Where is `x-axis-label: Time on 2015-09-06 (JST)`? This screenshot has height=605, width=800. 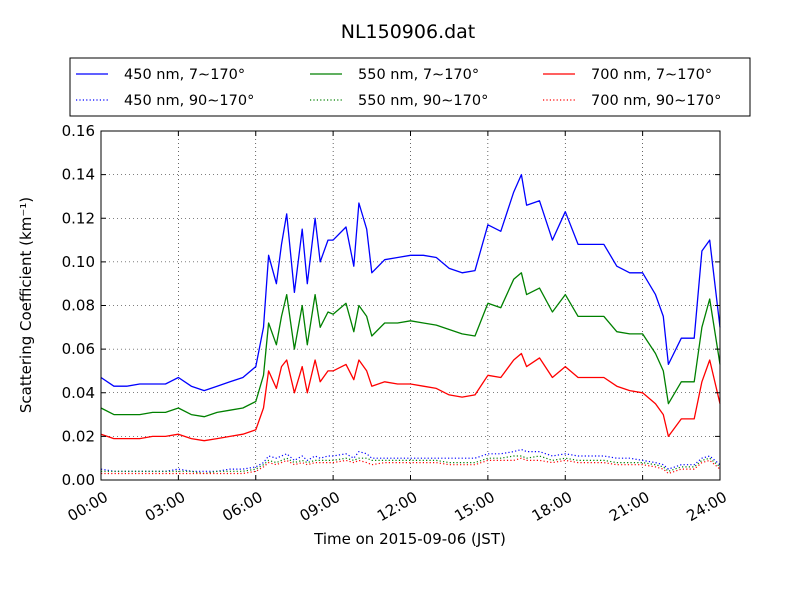 x-axis-label: Time on 2015-09-06 (JST) is located at coordinates (409, 539).